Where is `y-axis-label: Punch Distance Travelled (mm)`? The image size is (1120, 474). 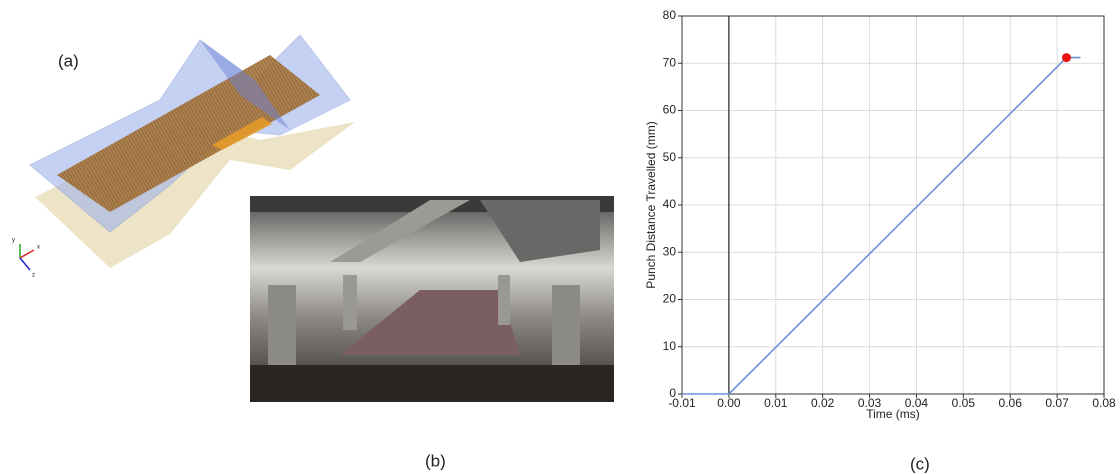
y-axis-label: Punch Distance Travelled (mm) is located at coordinates (651, 204).